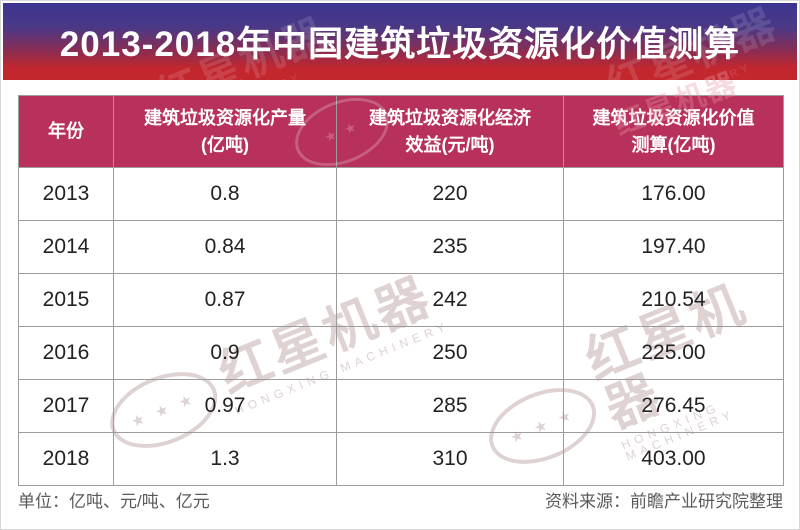 This screenshot has width=800, height=530. I want to click on table-row: 2015 0.87 242 210.54, so click(401, 300).